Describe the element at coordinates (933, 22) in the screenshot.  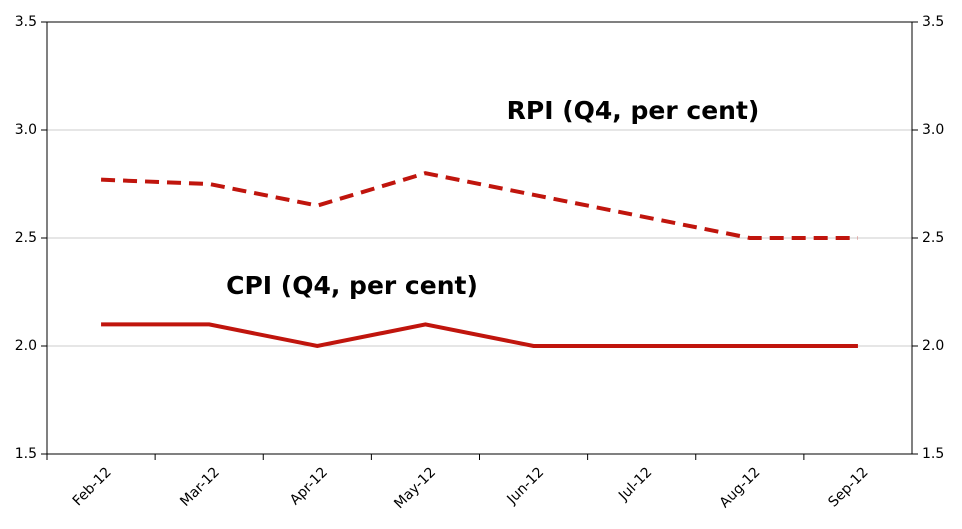
I see `y2-tick-label: 3.5` at that location.